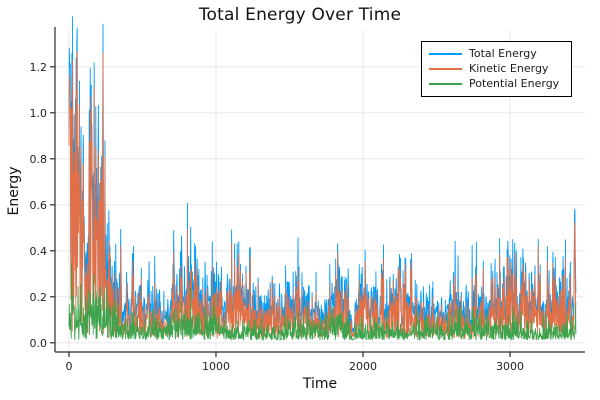 The height and width of the screenshot is (400, 600). Describe the element at coordinates (300, 15) in the screenshot. I see `chart-title: Total Energy Over Time` at that location.